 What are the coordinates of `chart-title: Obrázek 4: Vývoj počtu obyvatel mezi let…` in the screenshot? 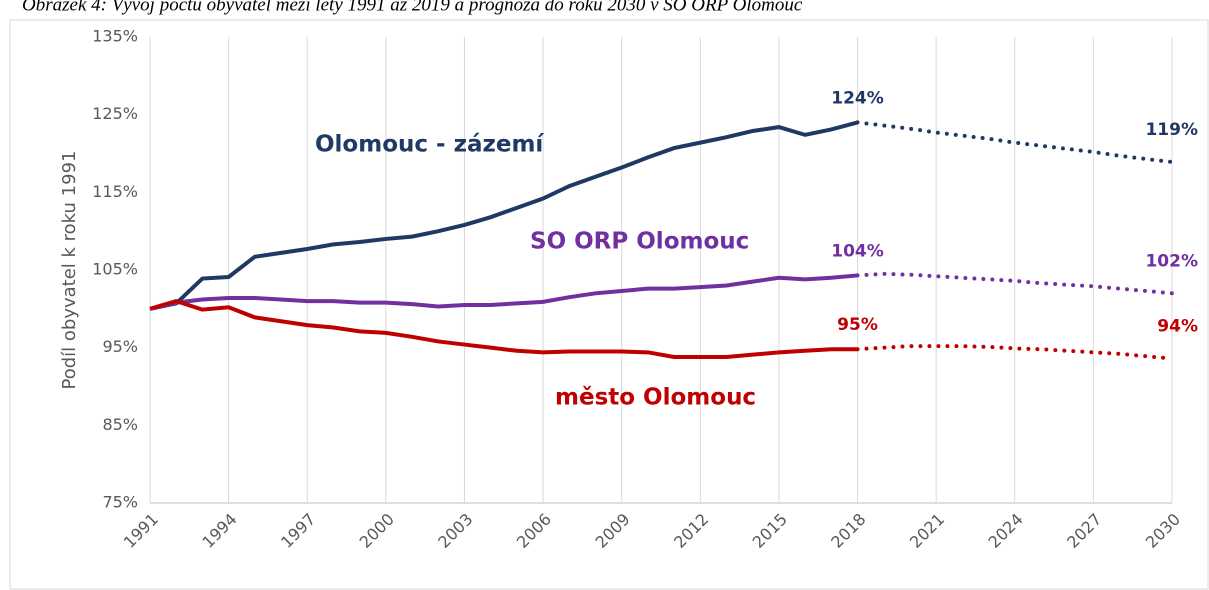 It's located at (412, 7).